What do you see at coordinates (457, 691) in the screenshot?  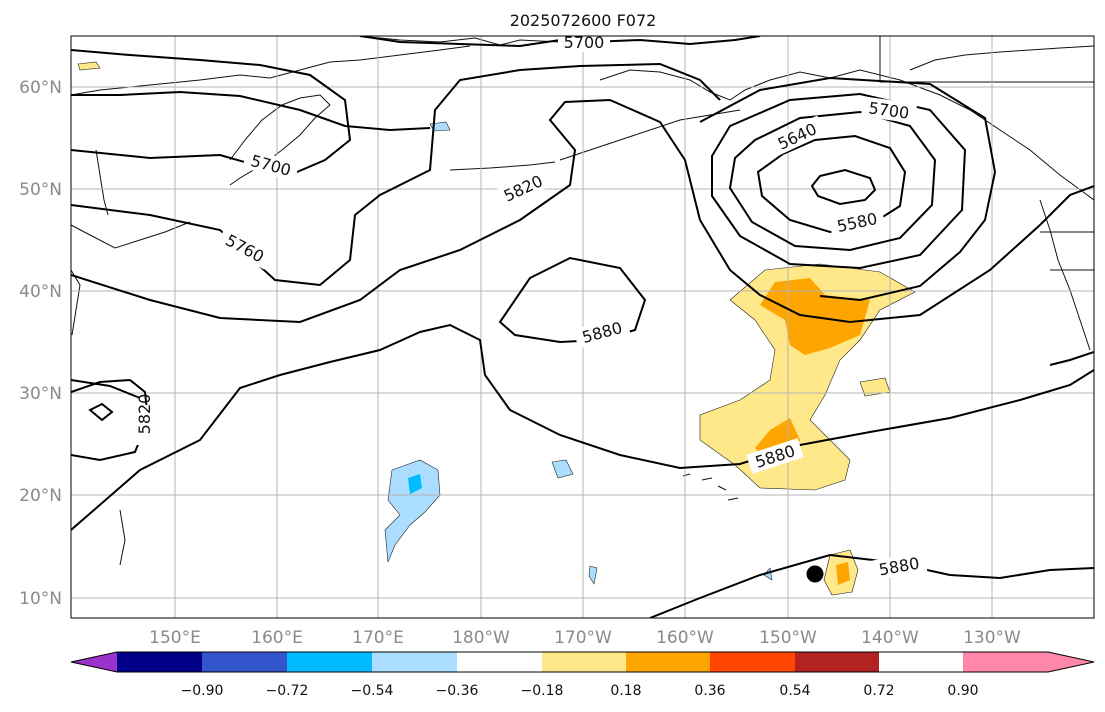 I see `colorbar-tick: −0.36` at bounding box center [457, 691].